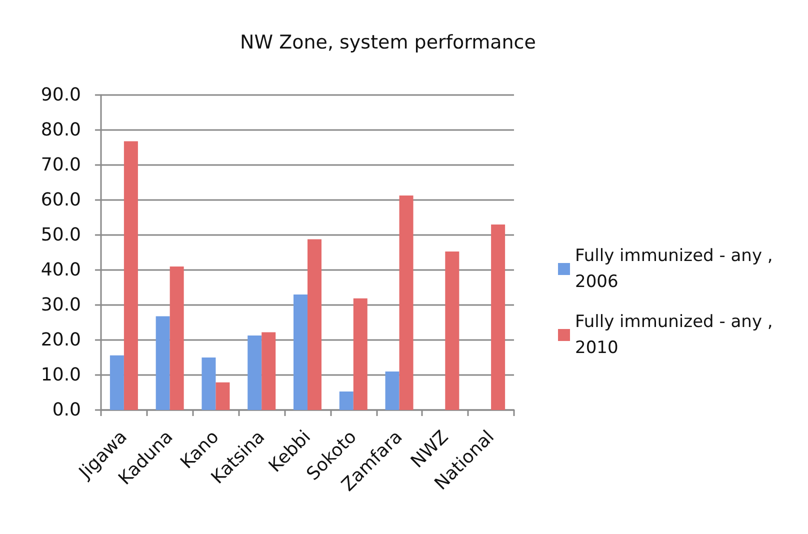 The height and width of the screenshot is (534, 808). Describe the element at coordinates (60, 165) in the screenshot. I see `y-tick-label: 70.0` at that location.